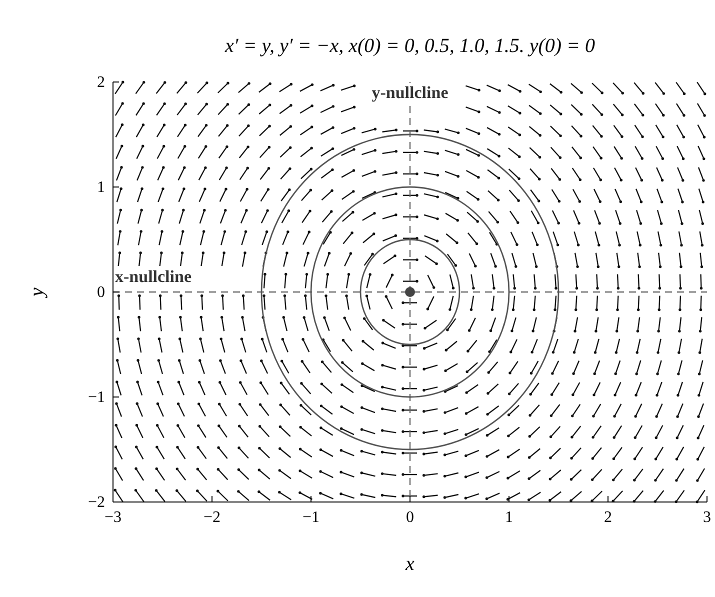 The image size is (715, 597). What do you see at coordinates (409, 564) in the screenshot?
I see `x-axis-title: x` at bounding box center [409, 564].